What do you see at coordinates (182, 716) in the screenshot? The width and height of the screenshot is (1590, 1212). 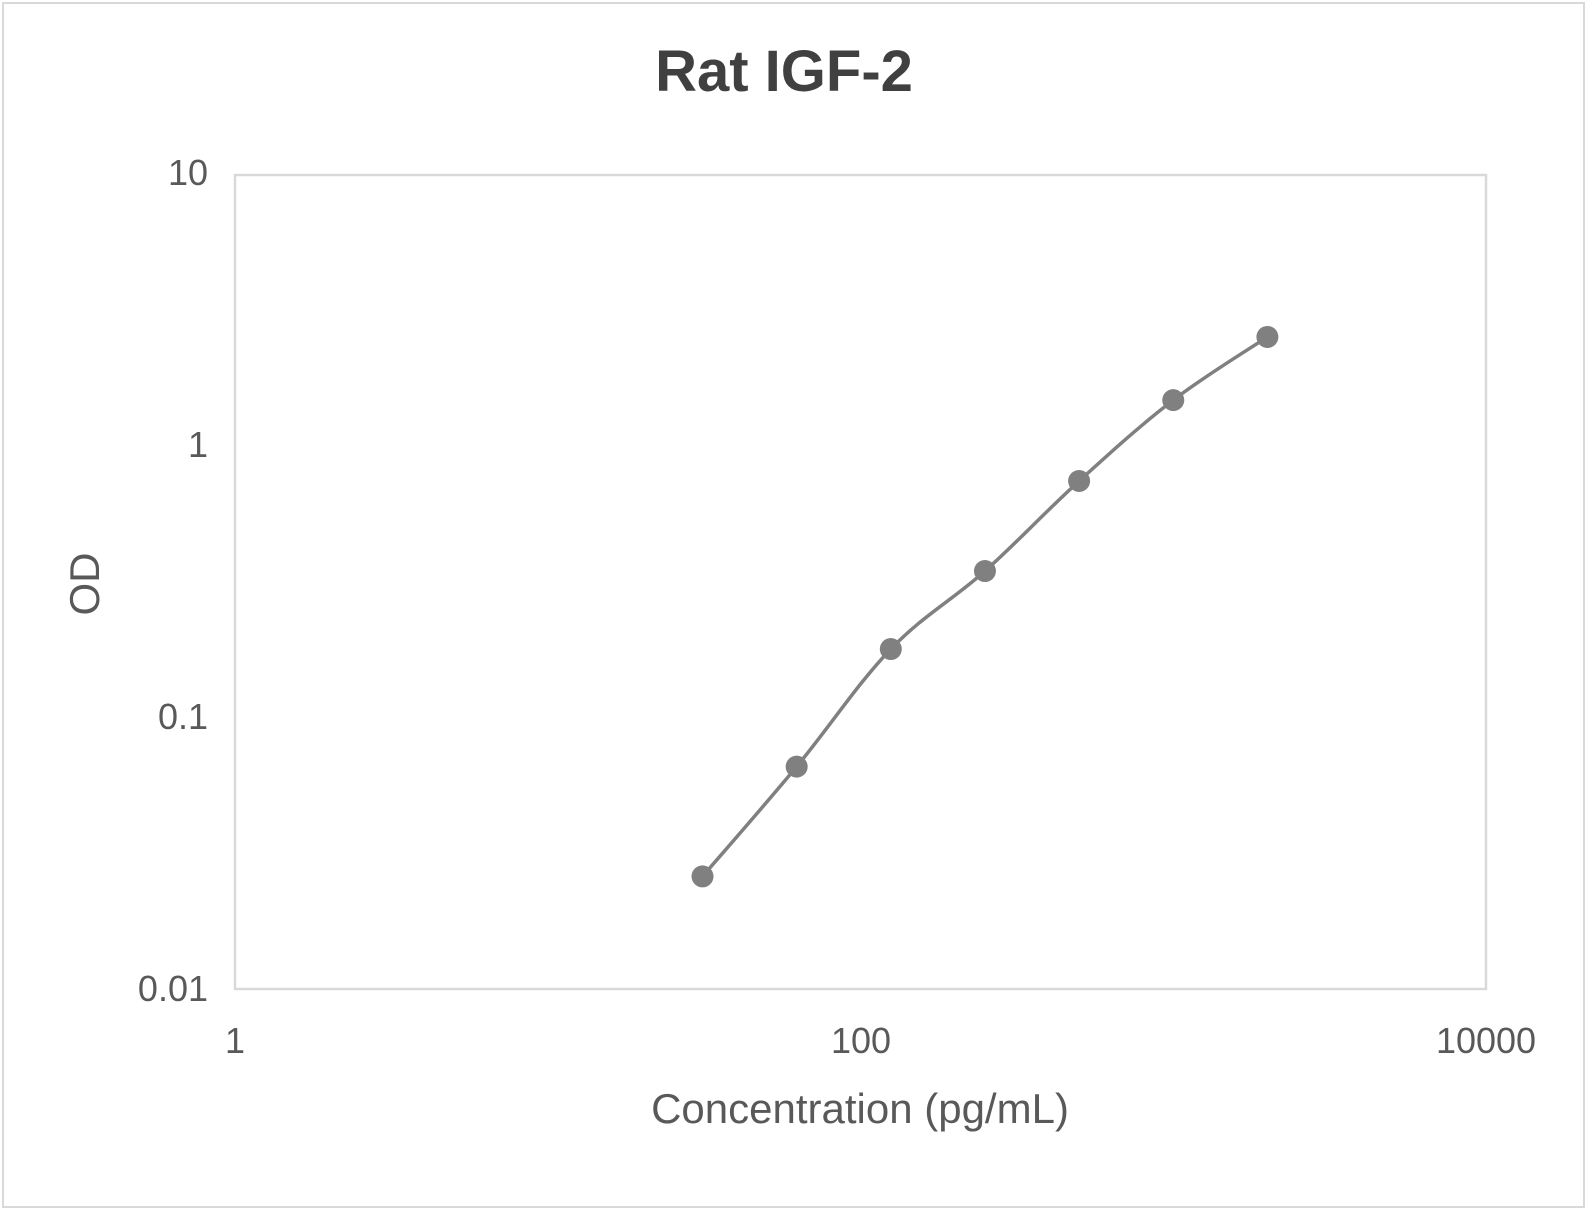 I see `y-tick-0-1: 0.1` at bounding box center [182, 716].